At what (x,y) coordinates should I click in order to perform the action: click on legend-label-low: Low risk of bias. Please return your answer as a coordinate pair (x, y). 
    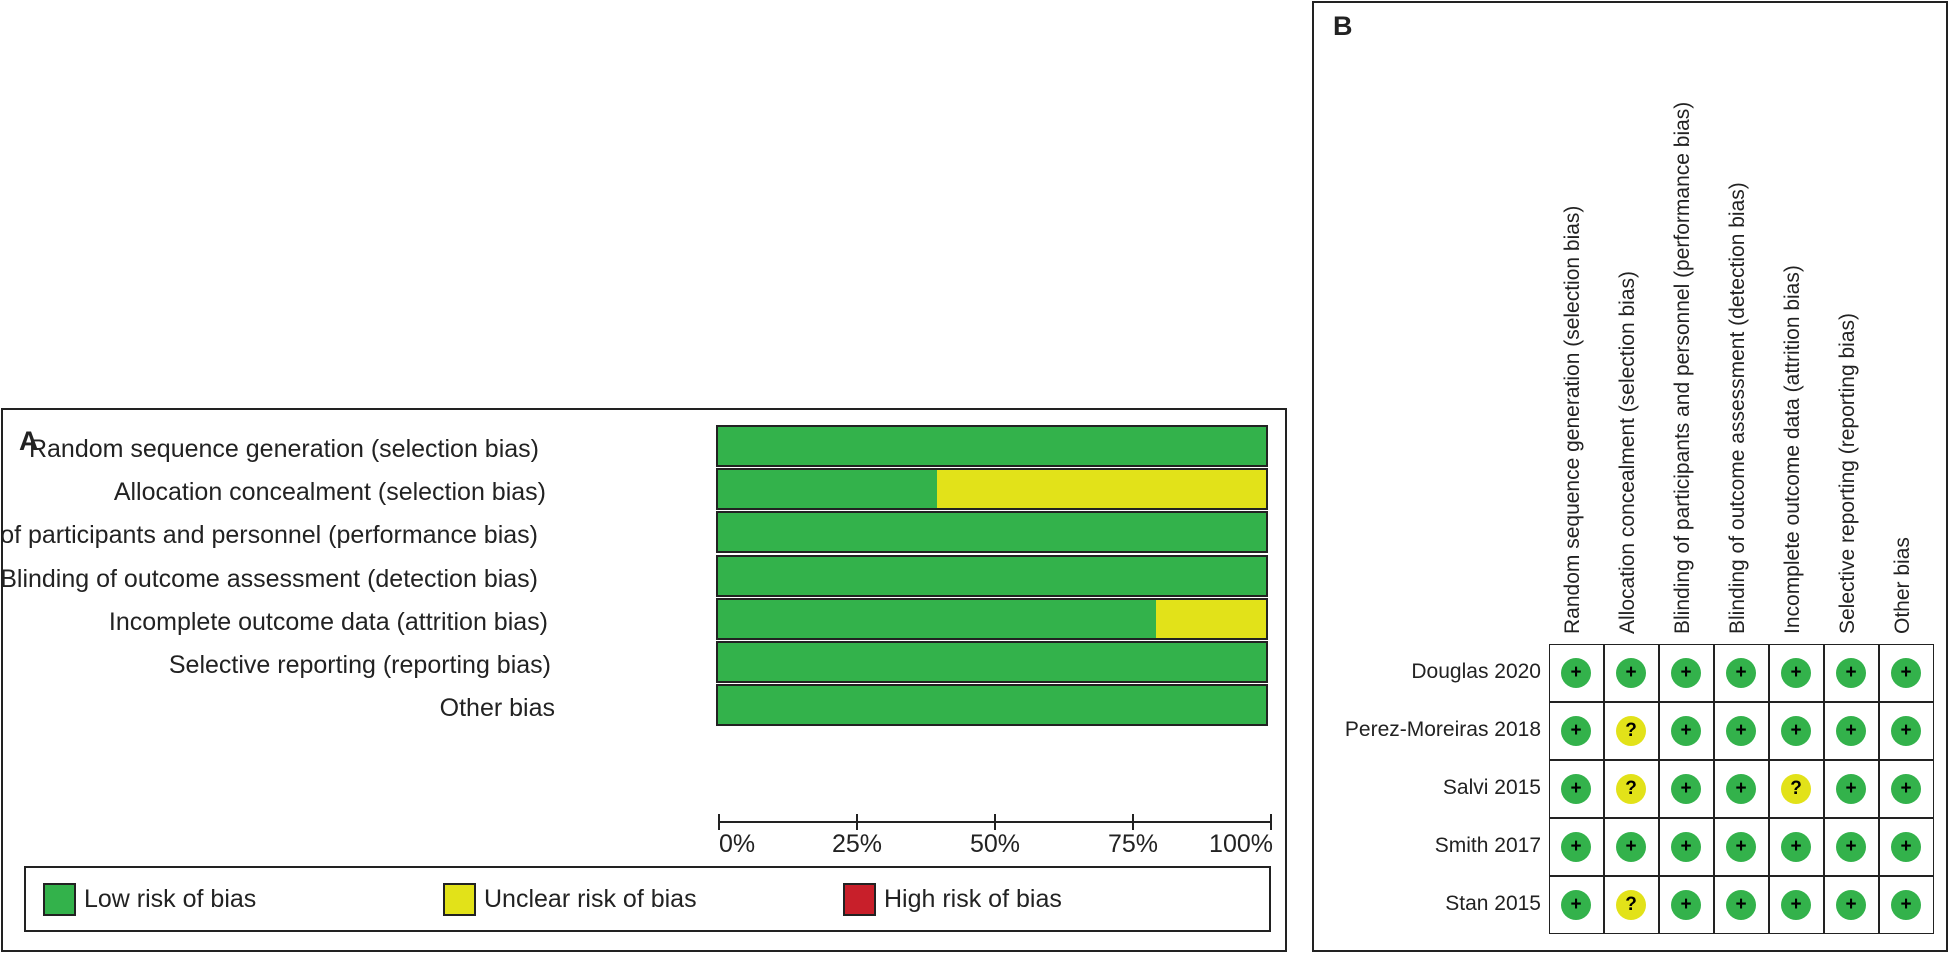
    Looking at the image, I should click on (170, 899).